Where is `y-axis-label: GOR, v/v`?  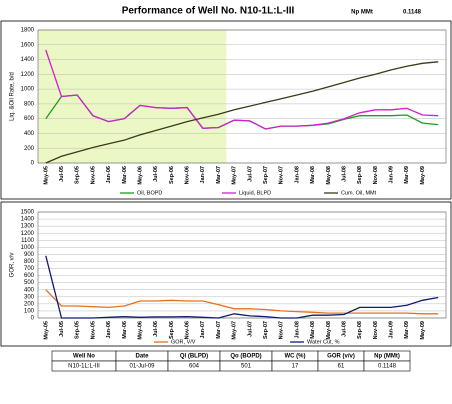
y-axis-label: GOR, v/v is located at coordinates (13, 265).